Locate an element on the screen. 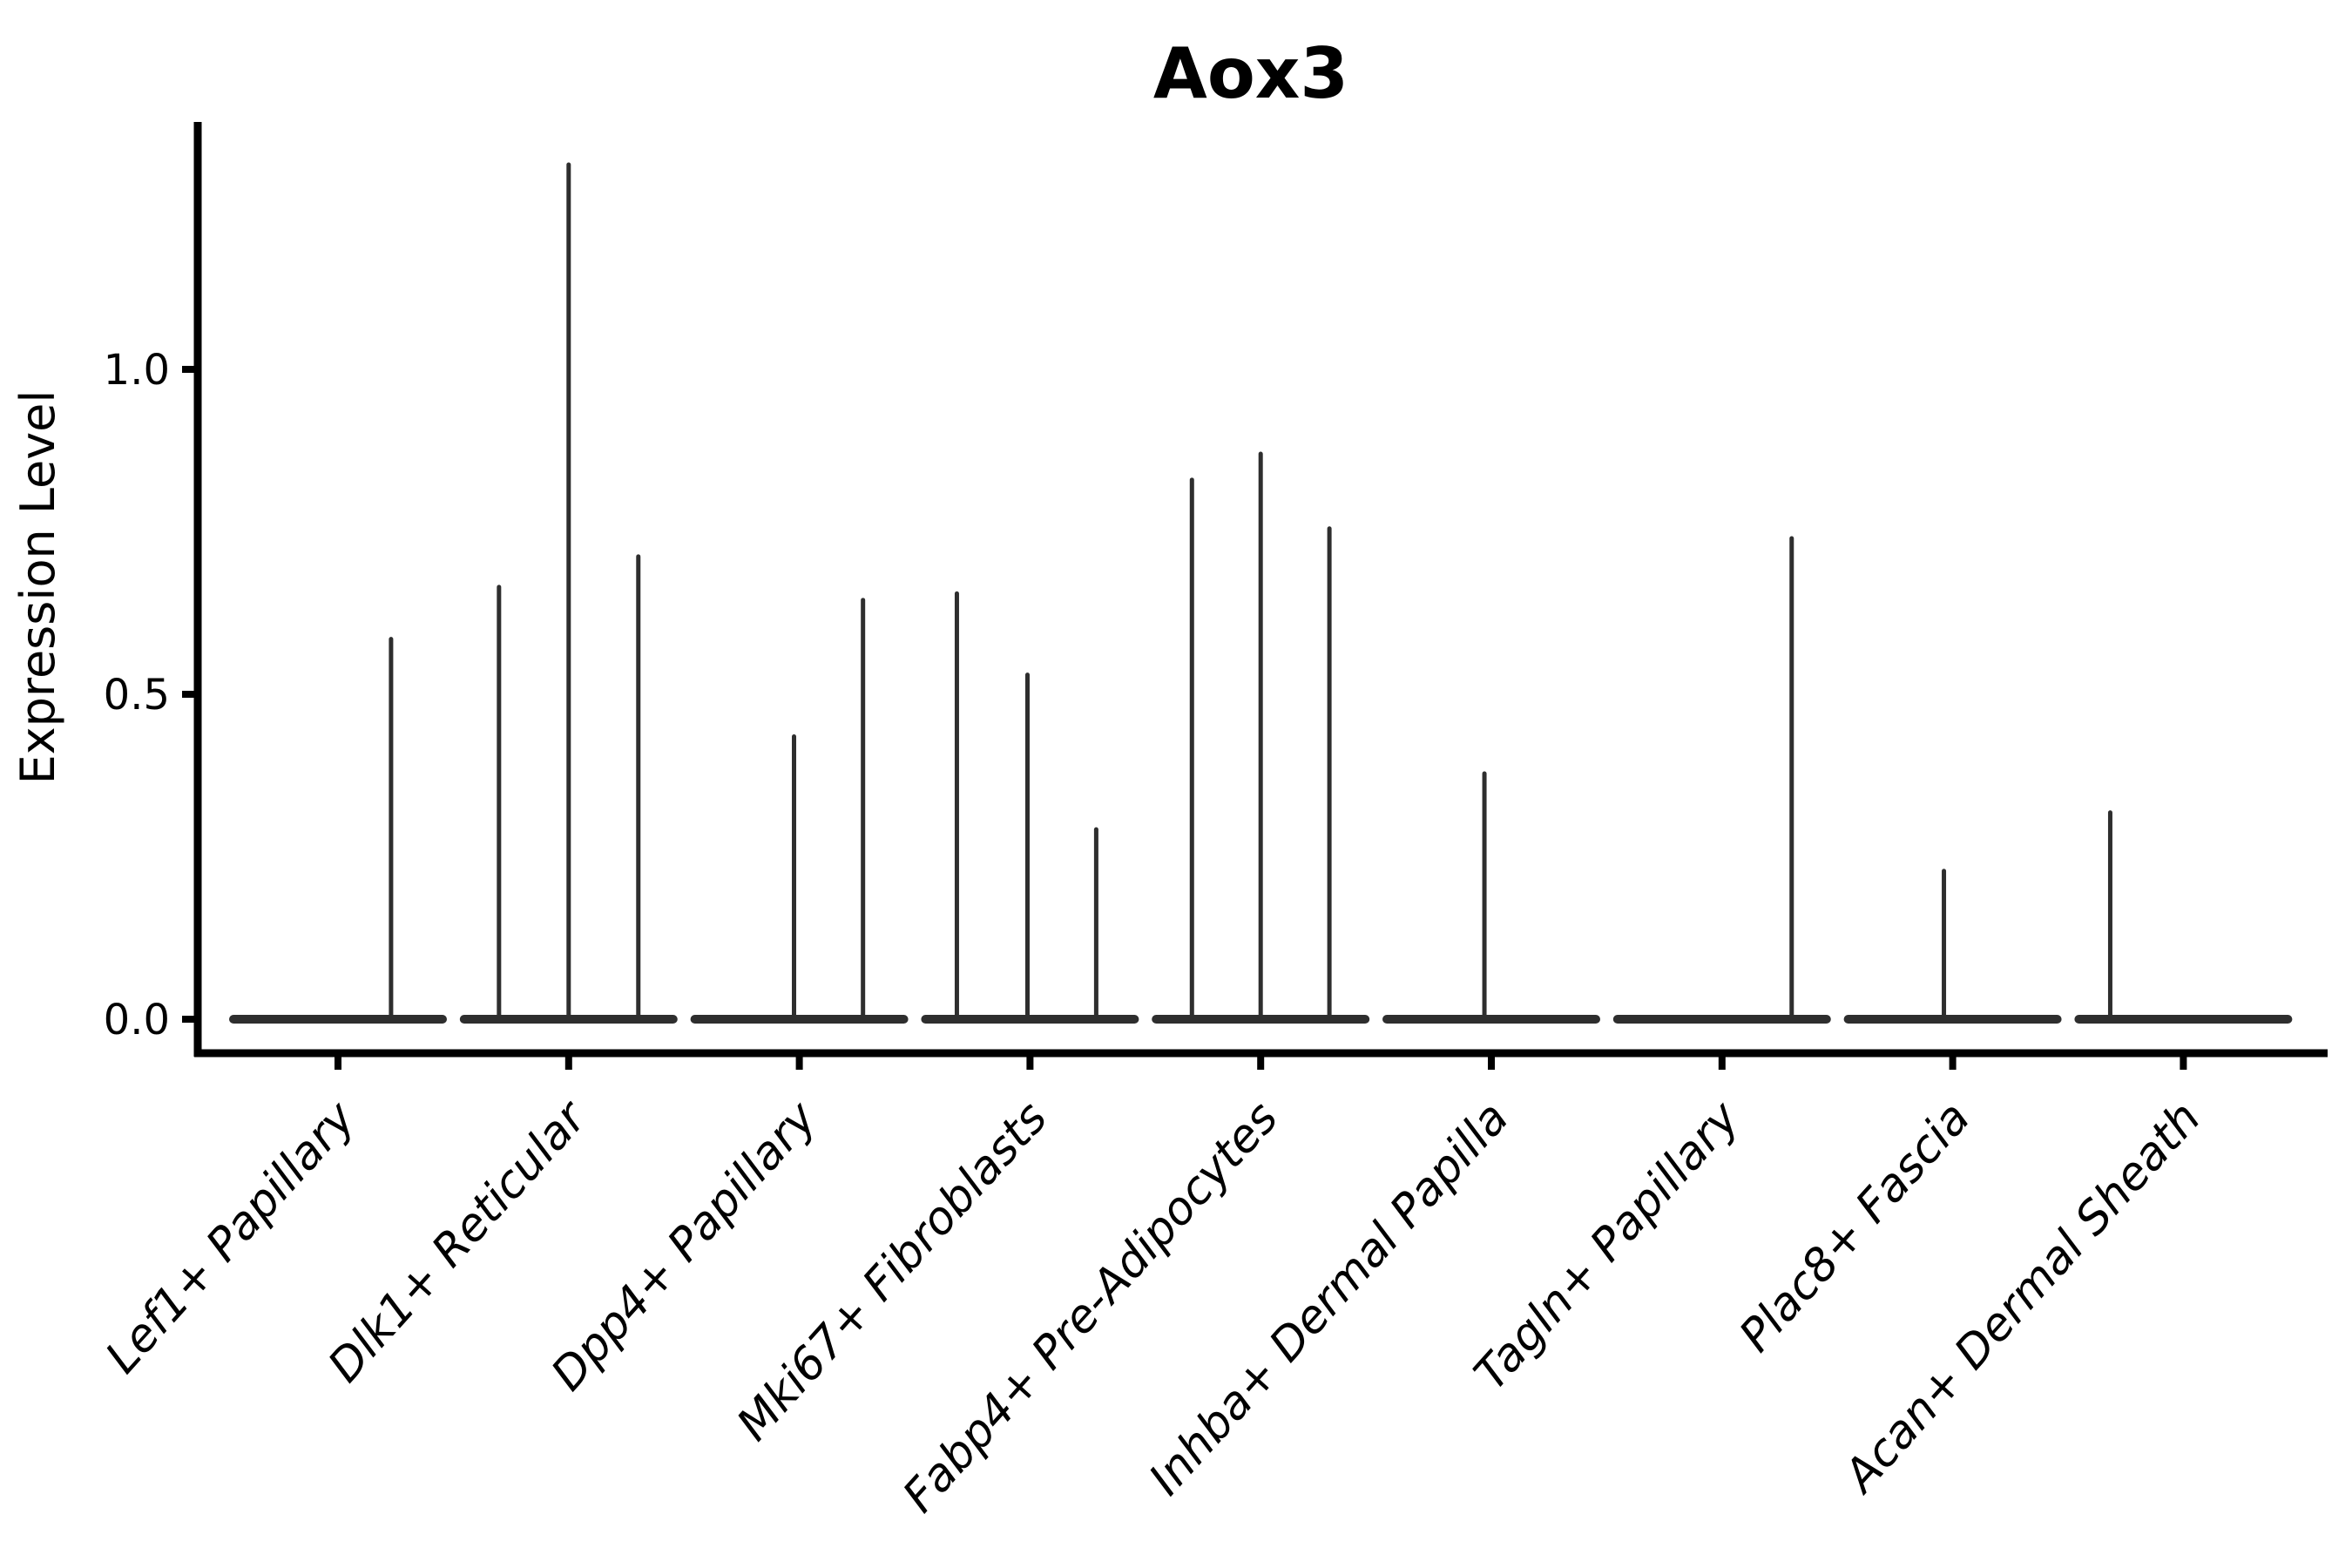 This screenshot has height=1568, width=2352. y-axis-label: Expression Level is located at coordinates (37, 587).